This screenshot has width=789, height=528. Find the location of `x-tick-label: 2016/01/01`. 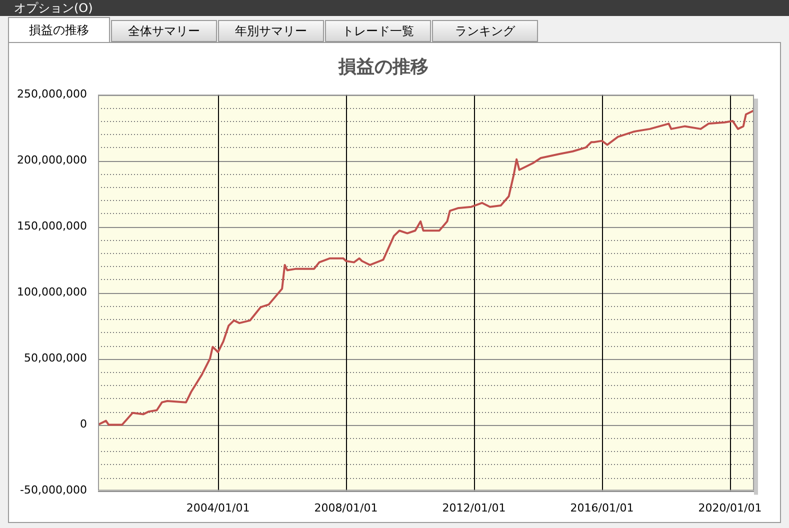

x-tick-label: 2016/01/01 is located at coordinates (602, 507).